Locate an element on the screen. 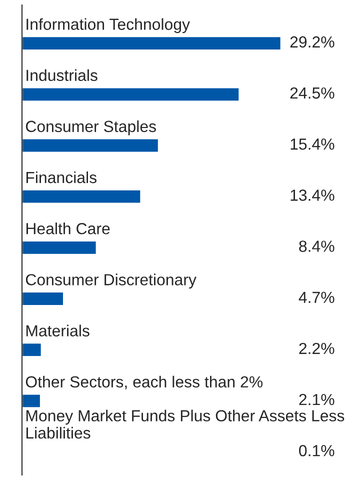 This screenshot has height=487, width=360. y-tick-label: Health Care is located at coordinates (68, 228).